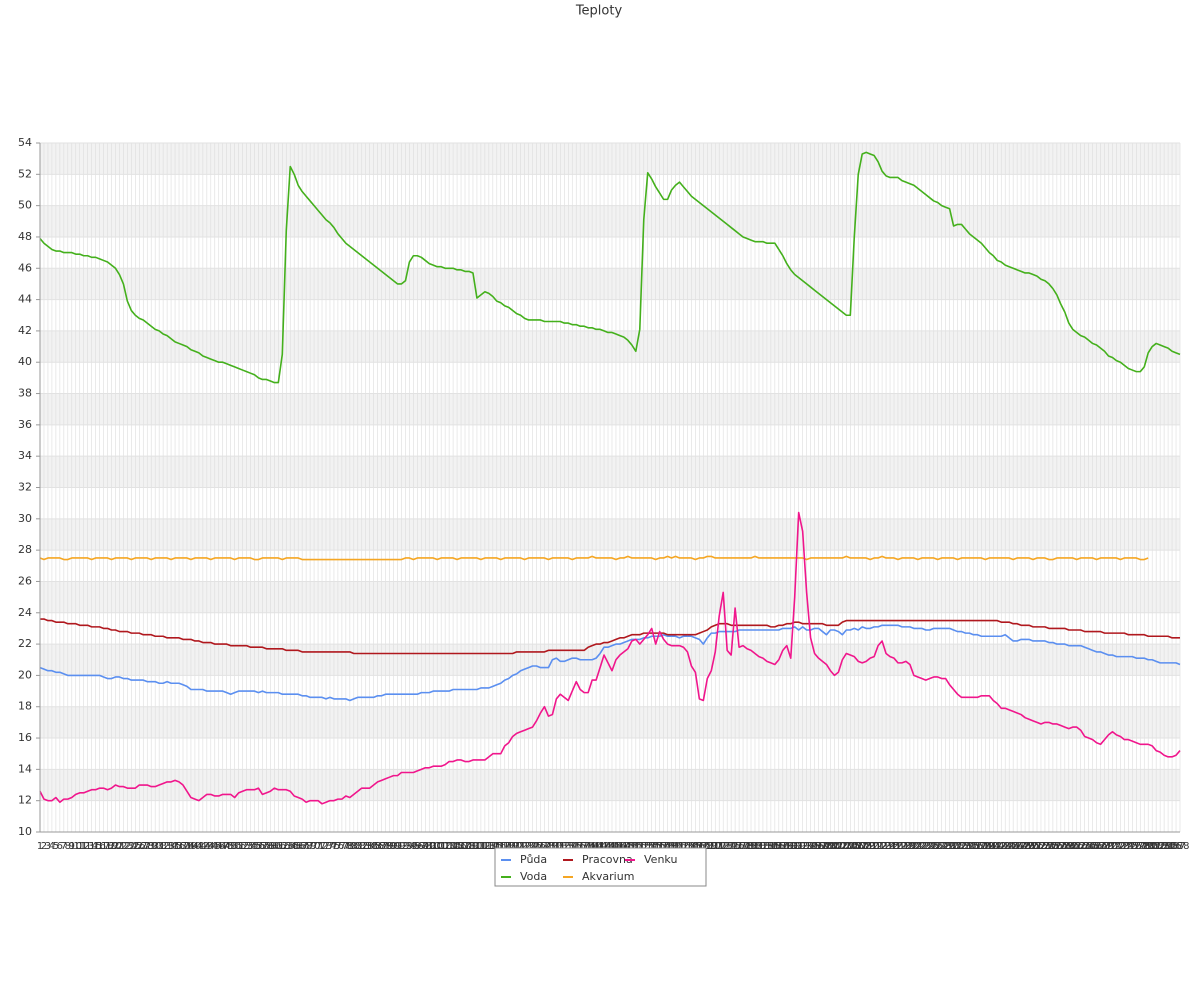  I want to click on x-tick-label: 170, so click(711, 846).